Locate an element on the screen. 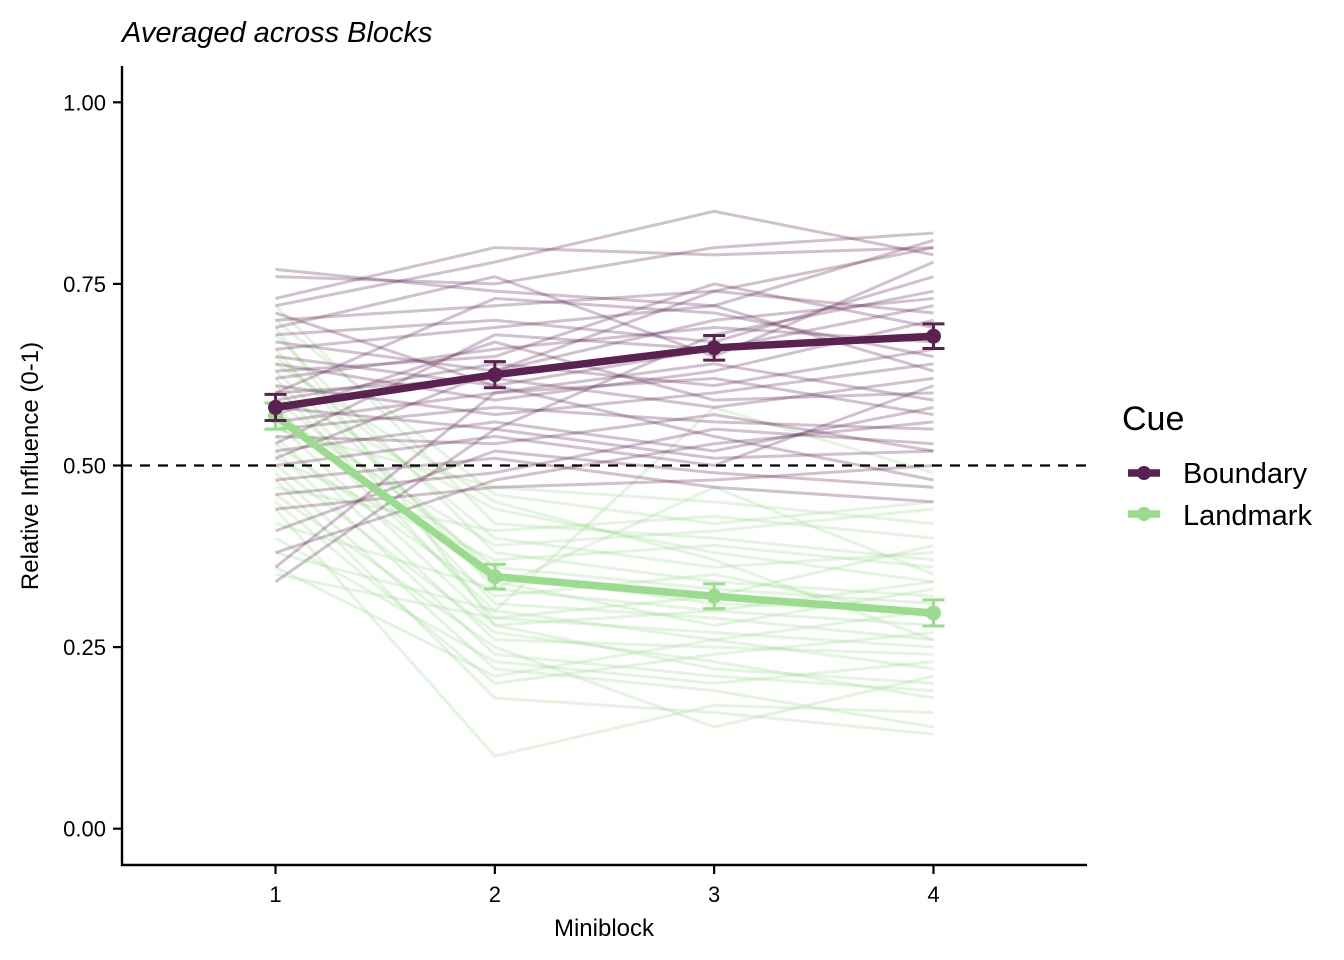 This screenshot has height=960, width=1344. y-axis-title: Relative Influence (0-1) is located at coordinates (30, 466).